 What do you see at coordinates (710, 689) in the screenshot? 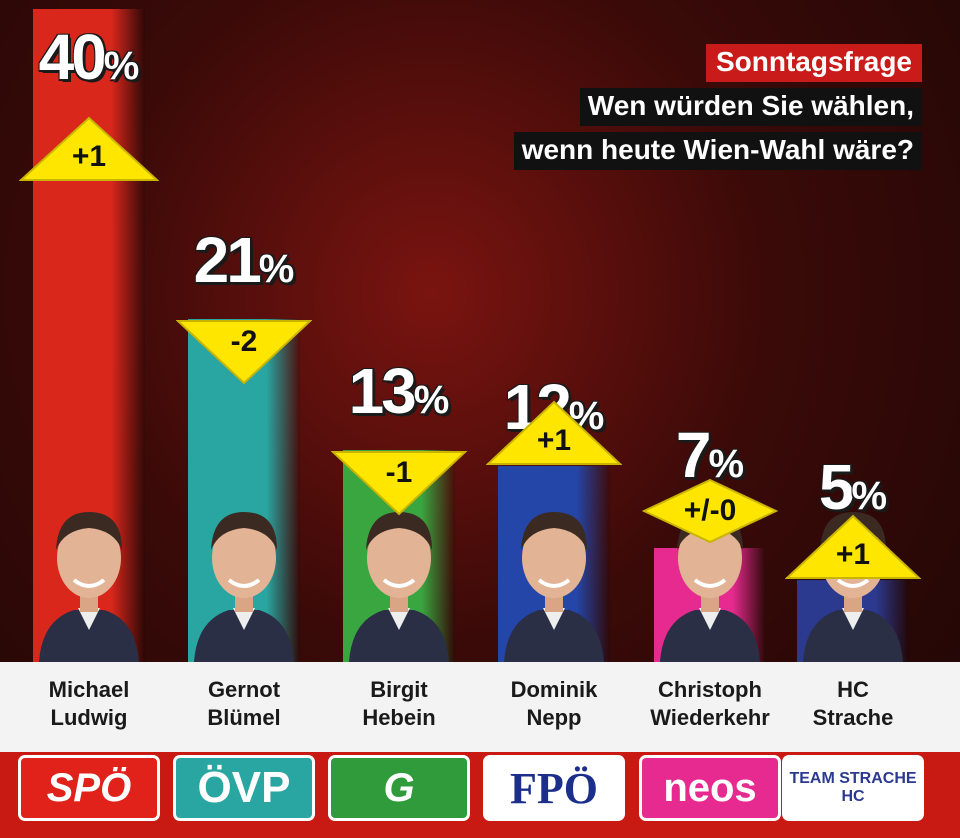
I see `candidate-first-name: Christoph` at bounding box center [710, 689].